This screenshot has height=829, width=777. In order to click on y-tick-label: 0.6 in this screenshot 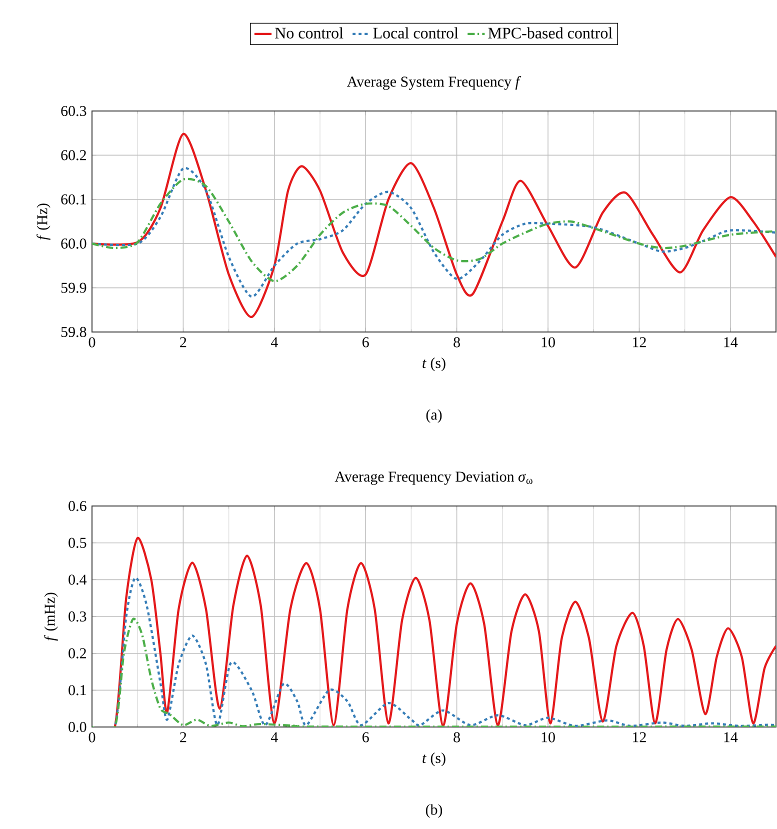, I will do `click(77, 506)`.